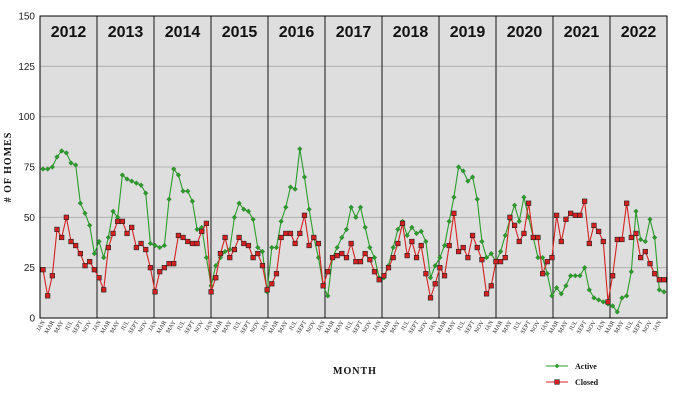 Image resolution: width=680 pixels, height=402 pixels. Describe the element at coordinates (240, 32) in the screenshot. I see `year-label: 2015` at that location.